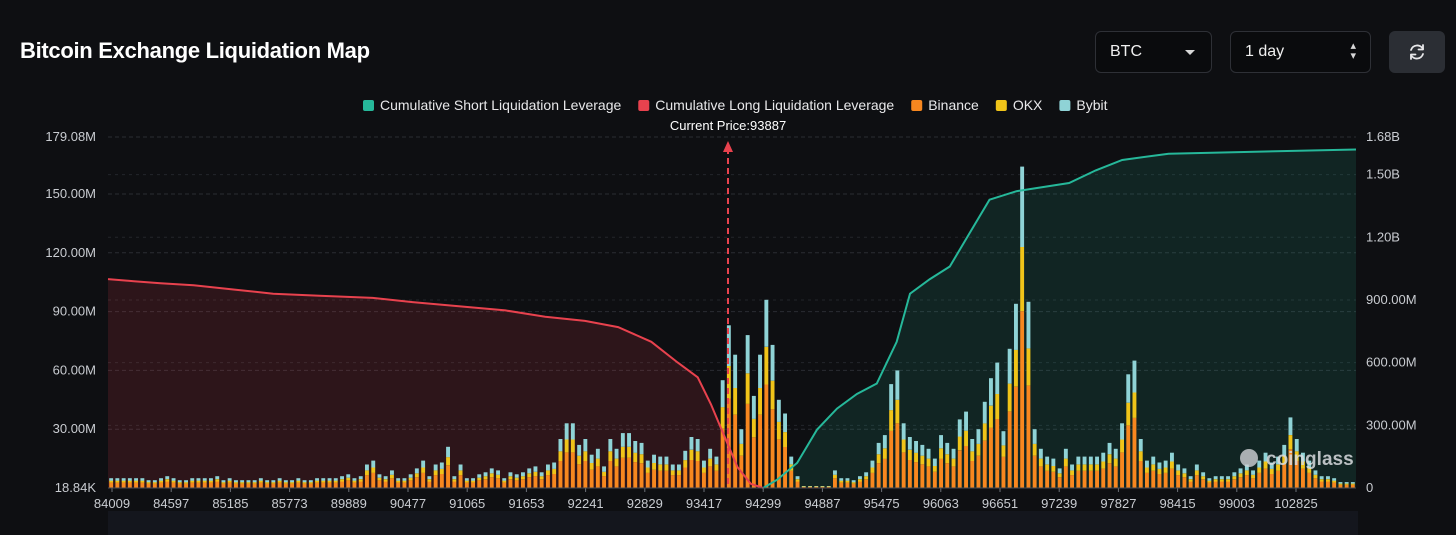  Describe the element at coordinates (1153, 52) in the screenshot. I see `coin-select: BTC` at that location.